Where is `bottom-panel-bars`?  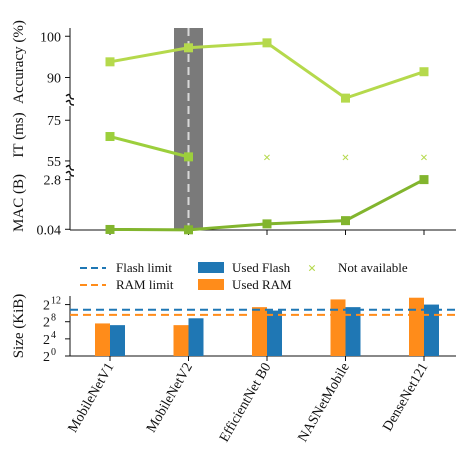 bottom-panel-bars is located at coordinates (267, 326).